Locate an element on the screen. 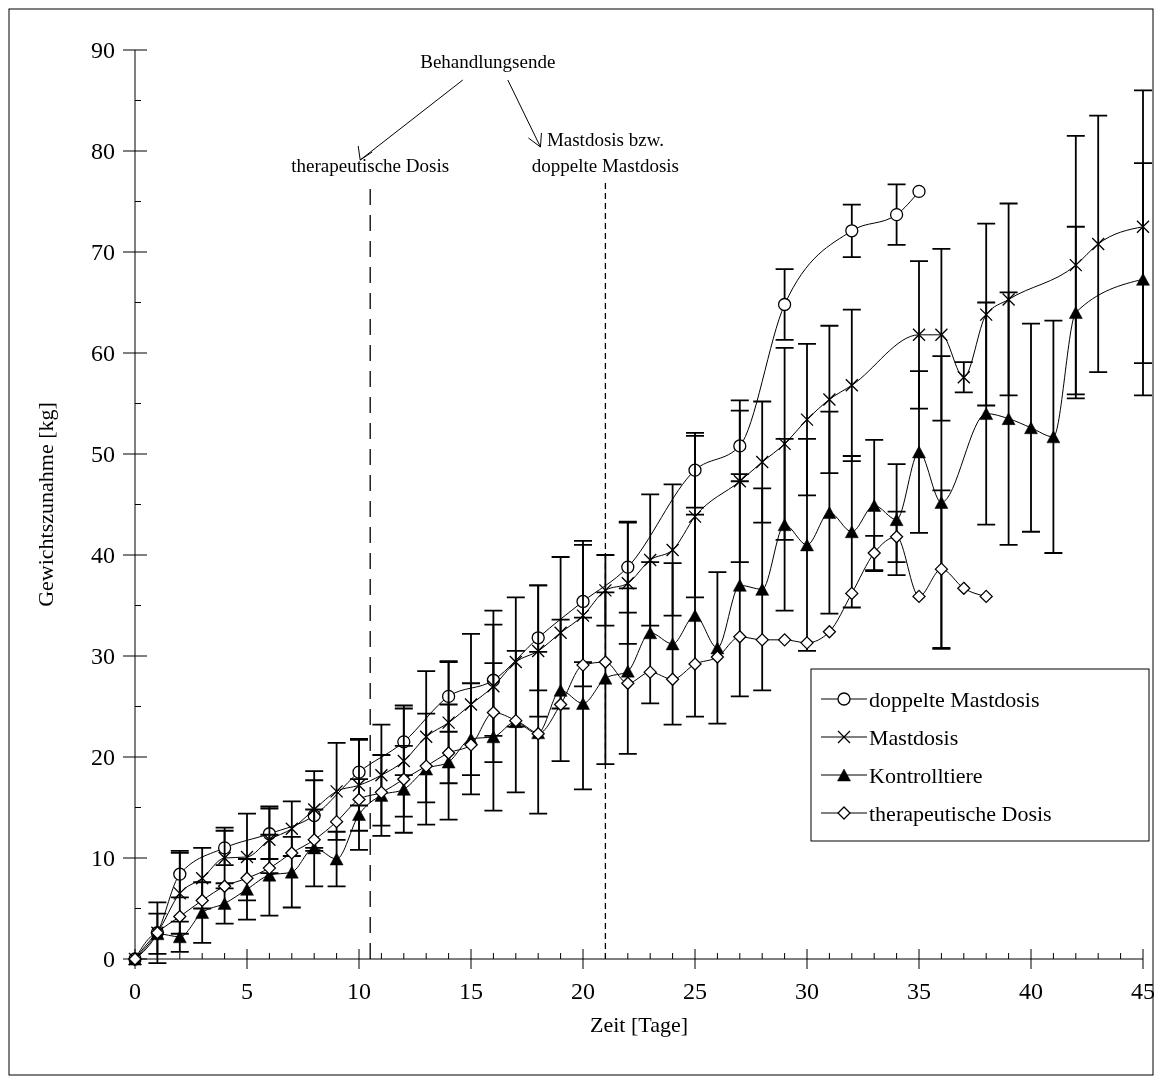 Image resolution: width=1170 pixels, height=1086 pixels. x-tick-label: 20 is located at coordinates (583, 991).